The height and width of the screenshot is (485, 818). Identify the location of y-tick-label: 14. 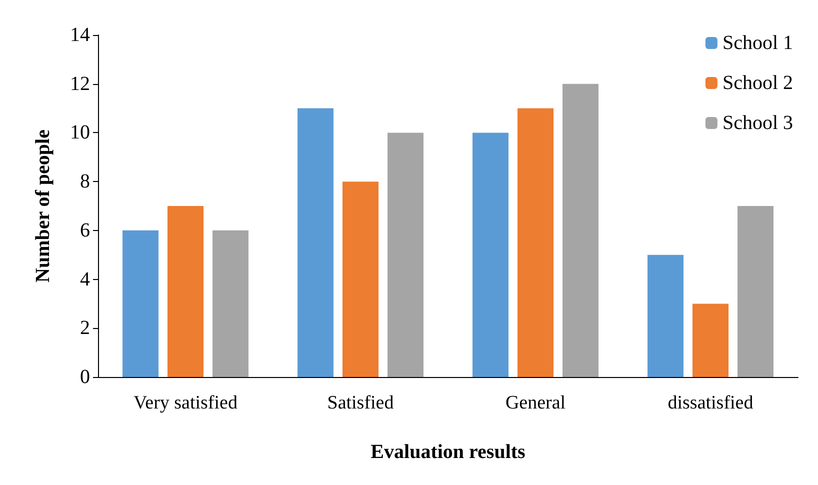
(80, 35).